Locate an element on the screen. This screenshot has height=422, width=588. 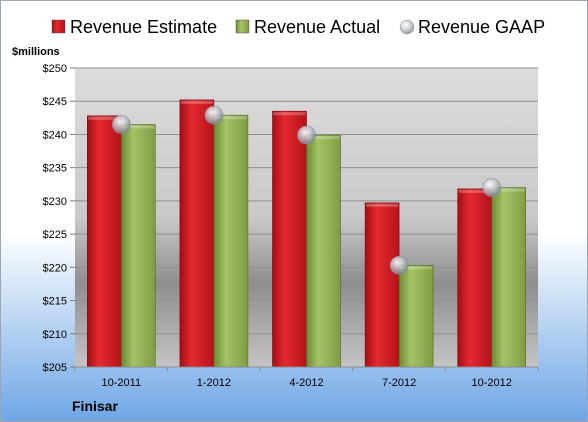
x-tick-label: 7-2012 is located at coordinates (399, 383).